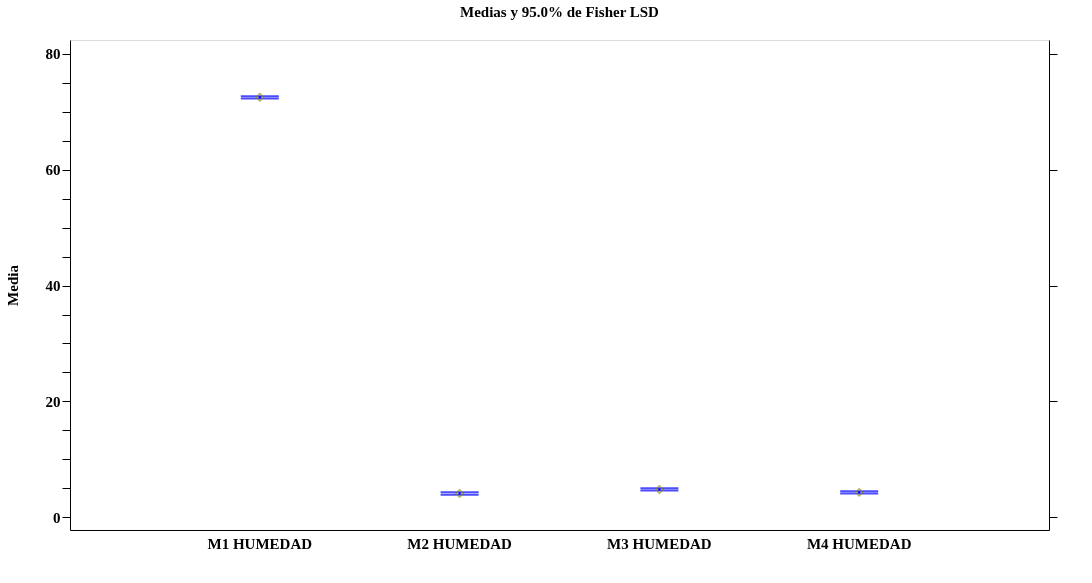 This screenshot has width=1092, height=583. What do you see at coordinates (260, 543) in the screenshot?
I see `x-tick-label: M1 HUMEDAD` at bounding box center [260, 543].